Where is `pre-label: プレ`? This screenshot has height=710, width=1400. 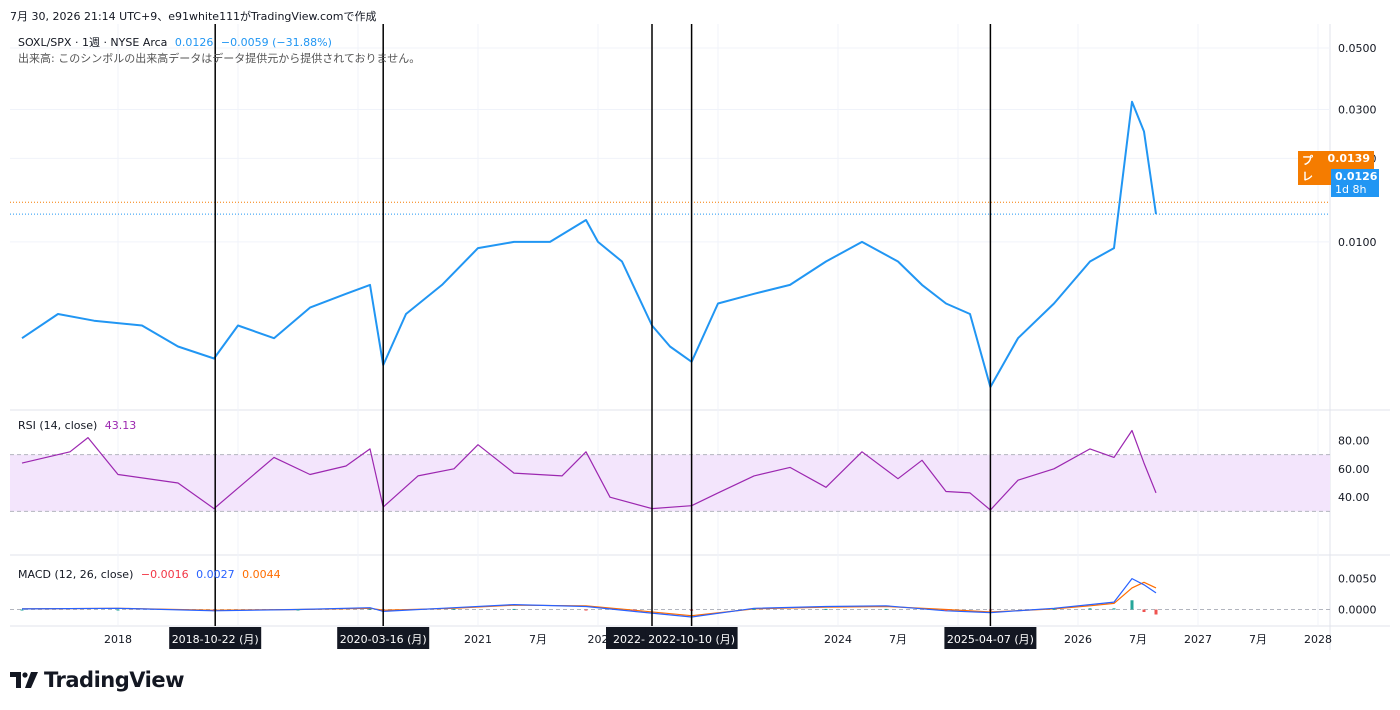 pre-label: プレ is located at coordinates (1307, 168).